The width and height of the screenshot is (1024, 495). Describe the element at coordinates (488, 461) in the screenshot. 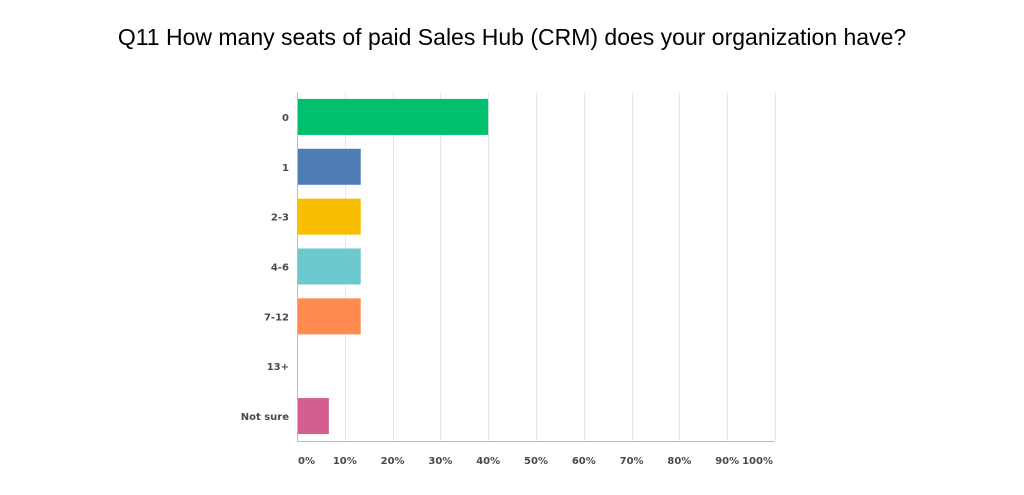

I see `x-tick-label: 40%` at that location.